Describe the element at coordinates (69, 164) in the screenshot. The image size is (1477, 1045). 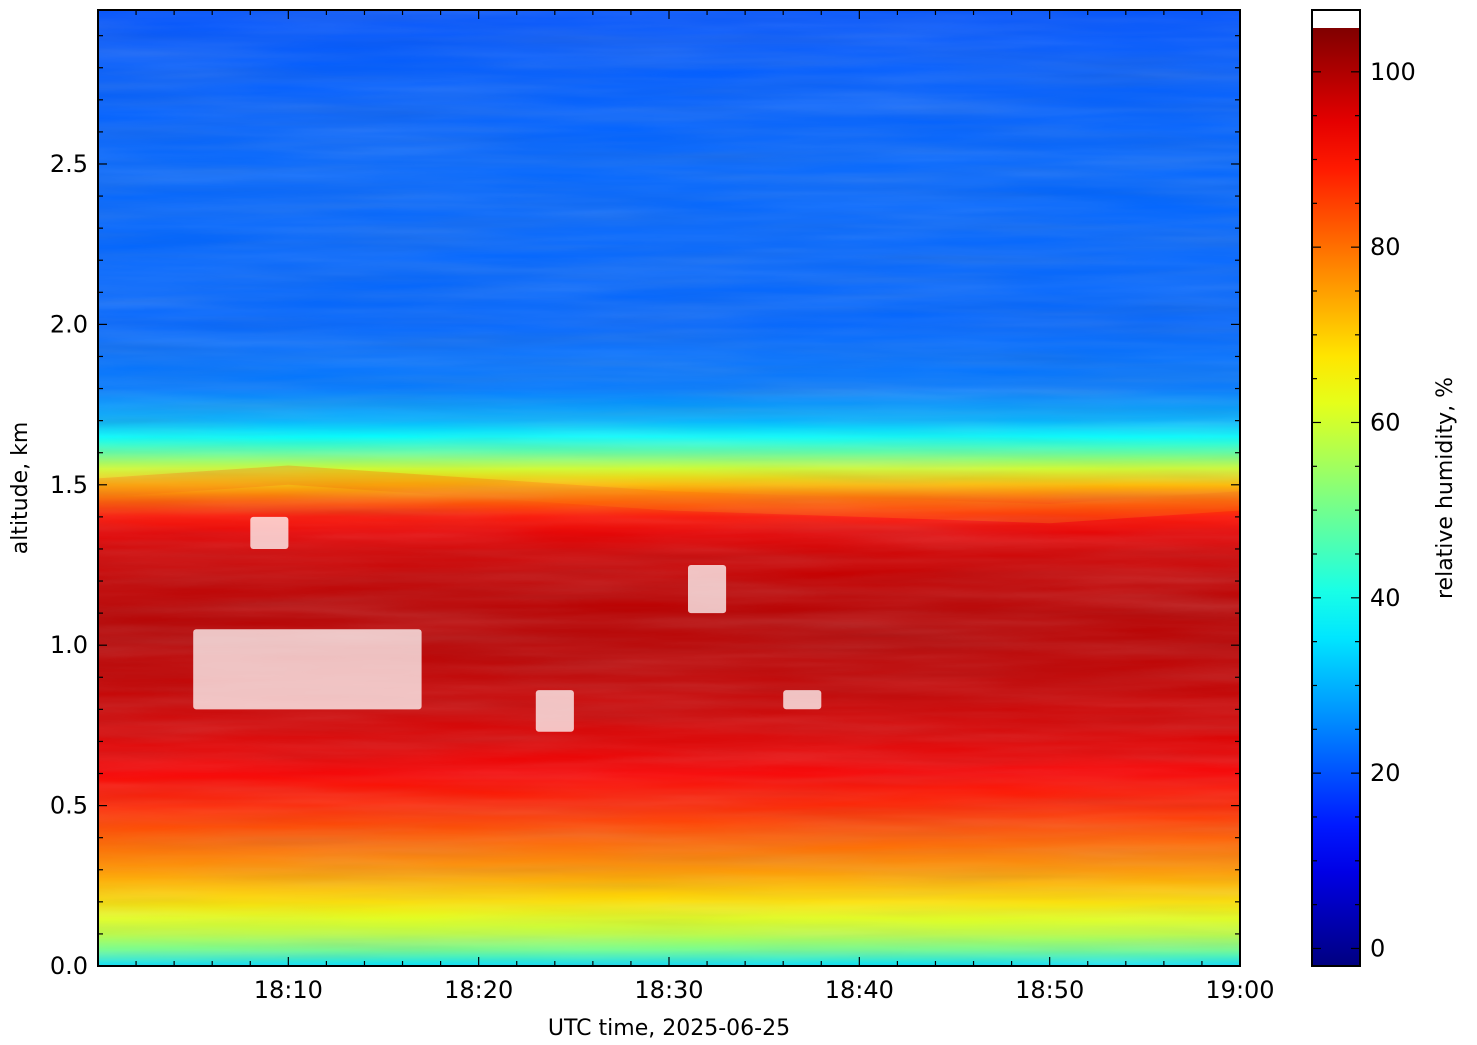
I see `y-tick-label: 2.5` at that location.